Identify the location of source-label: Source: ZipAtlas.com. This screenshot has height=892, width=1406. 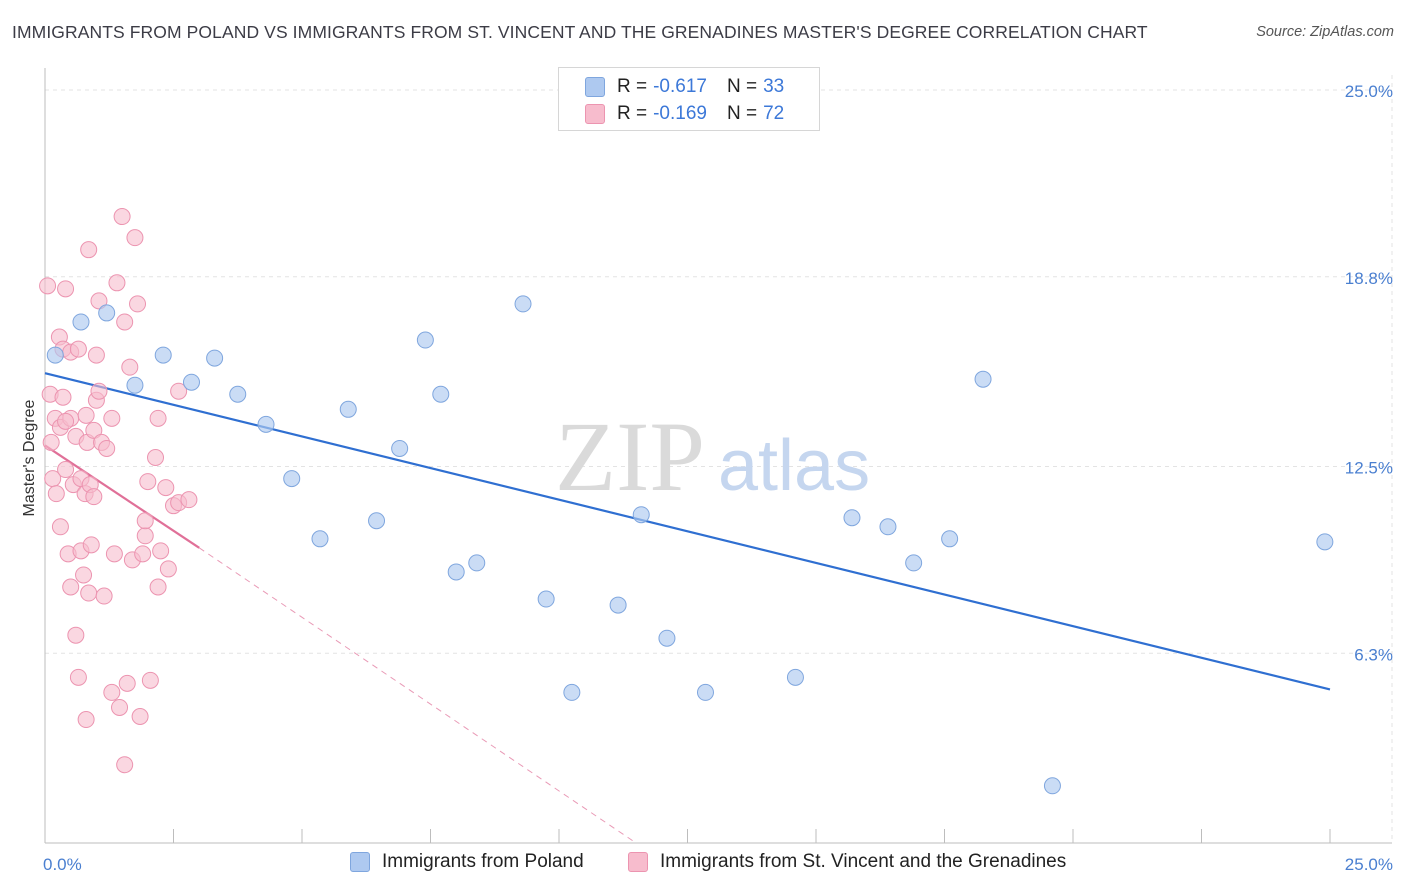
(1325, 32).